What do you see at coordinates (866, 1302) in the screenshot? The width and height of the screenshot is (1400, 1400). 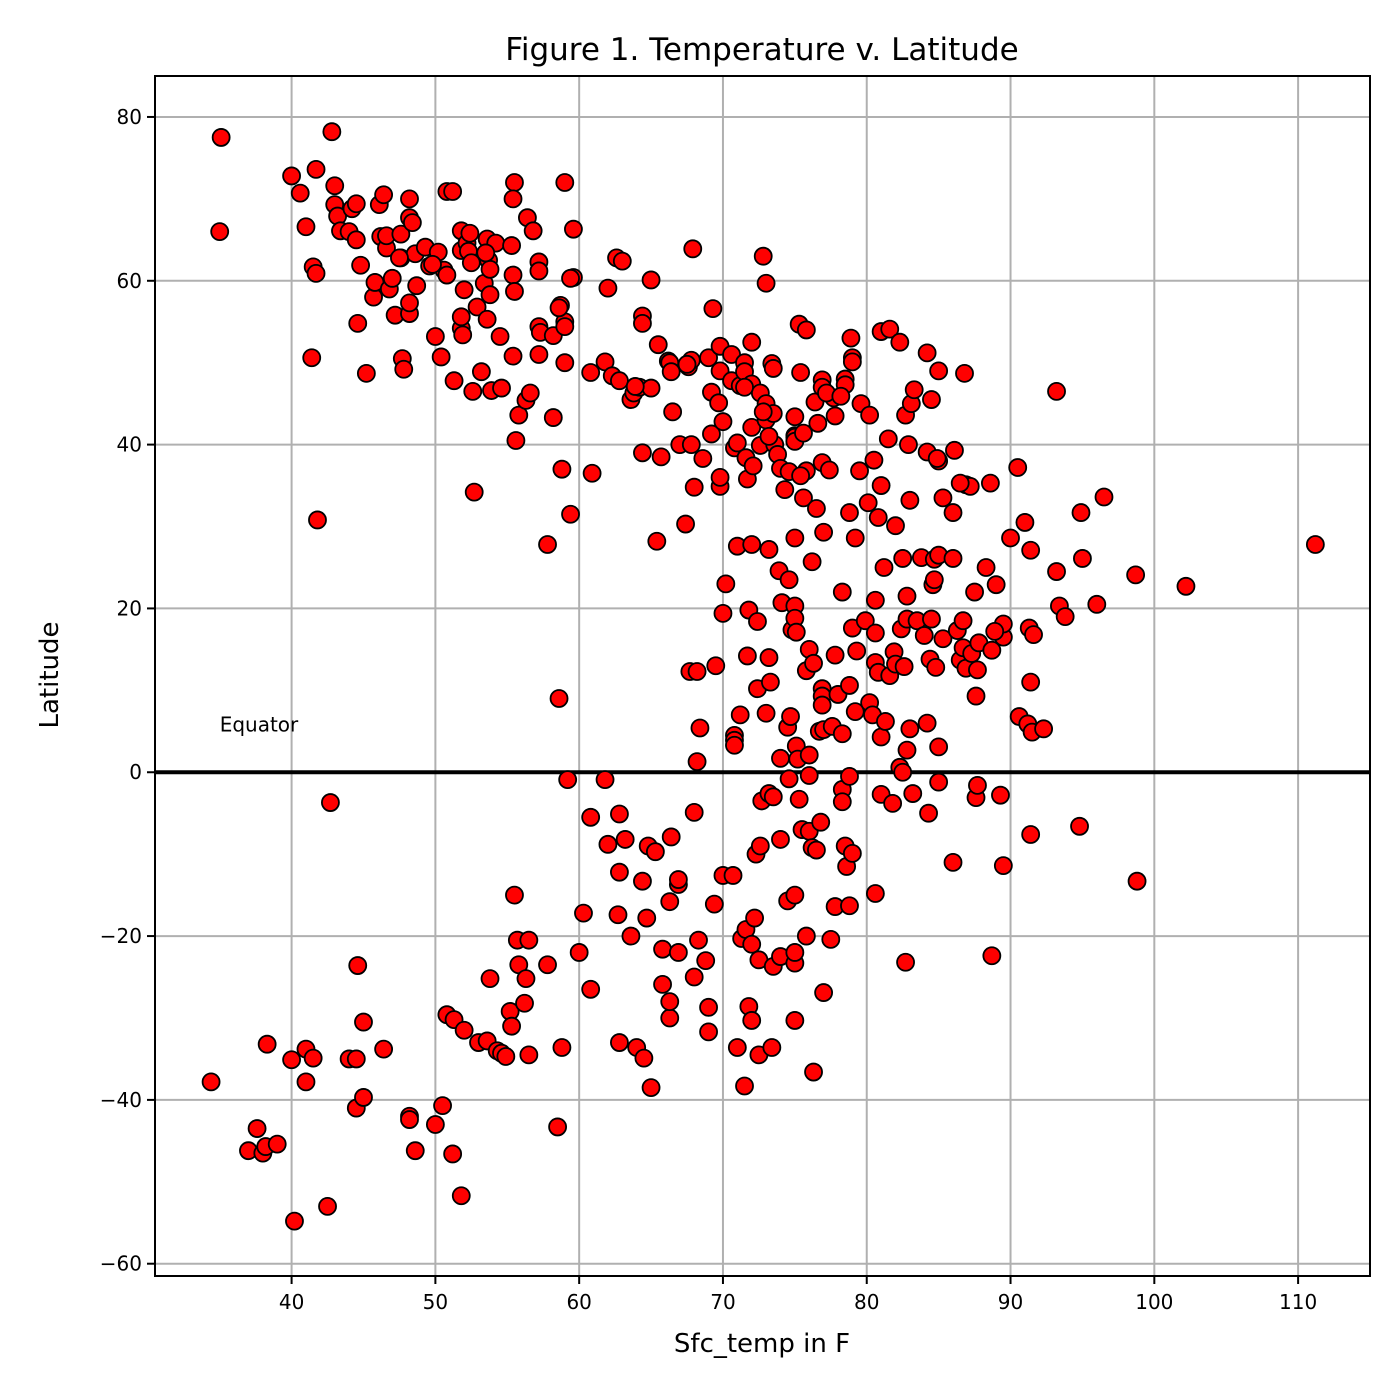 I see `x-tick-label: 80` at bounding box center [866, 1302].